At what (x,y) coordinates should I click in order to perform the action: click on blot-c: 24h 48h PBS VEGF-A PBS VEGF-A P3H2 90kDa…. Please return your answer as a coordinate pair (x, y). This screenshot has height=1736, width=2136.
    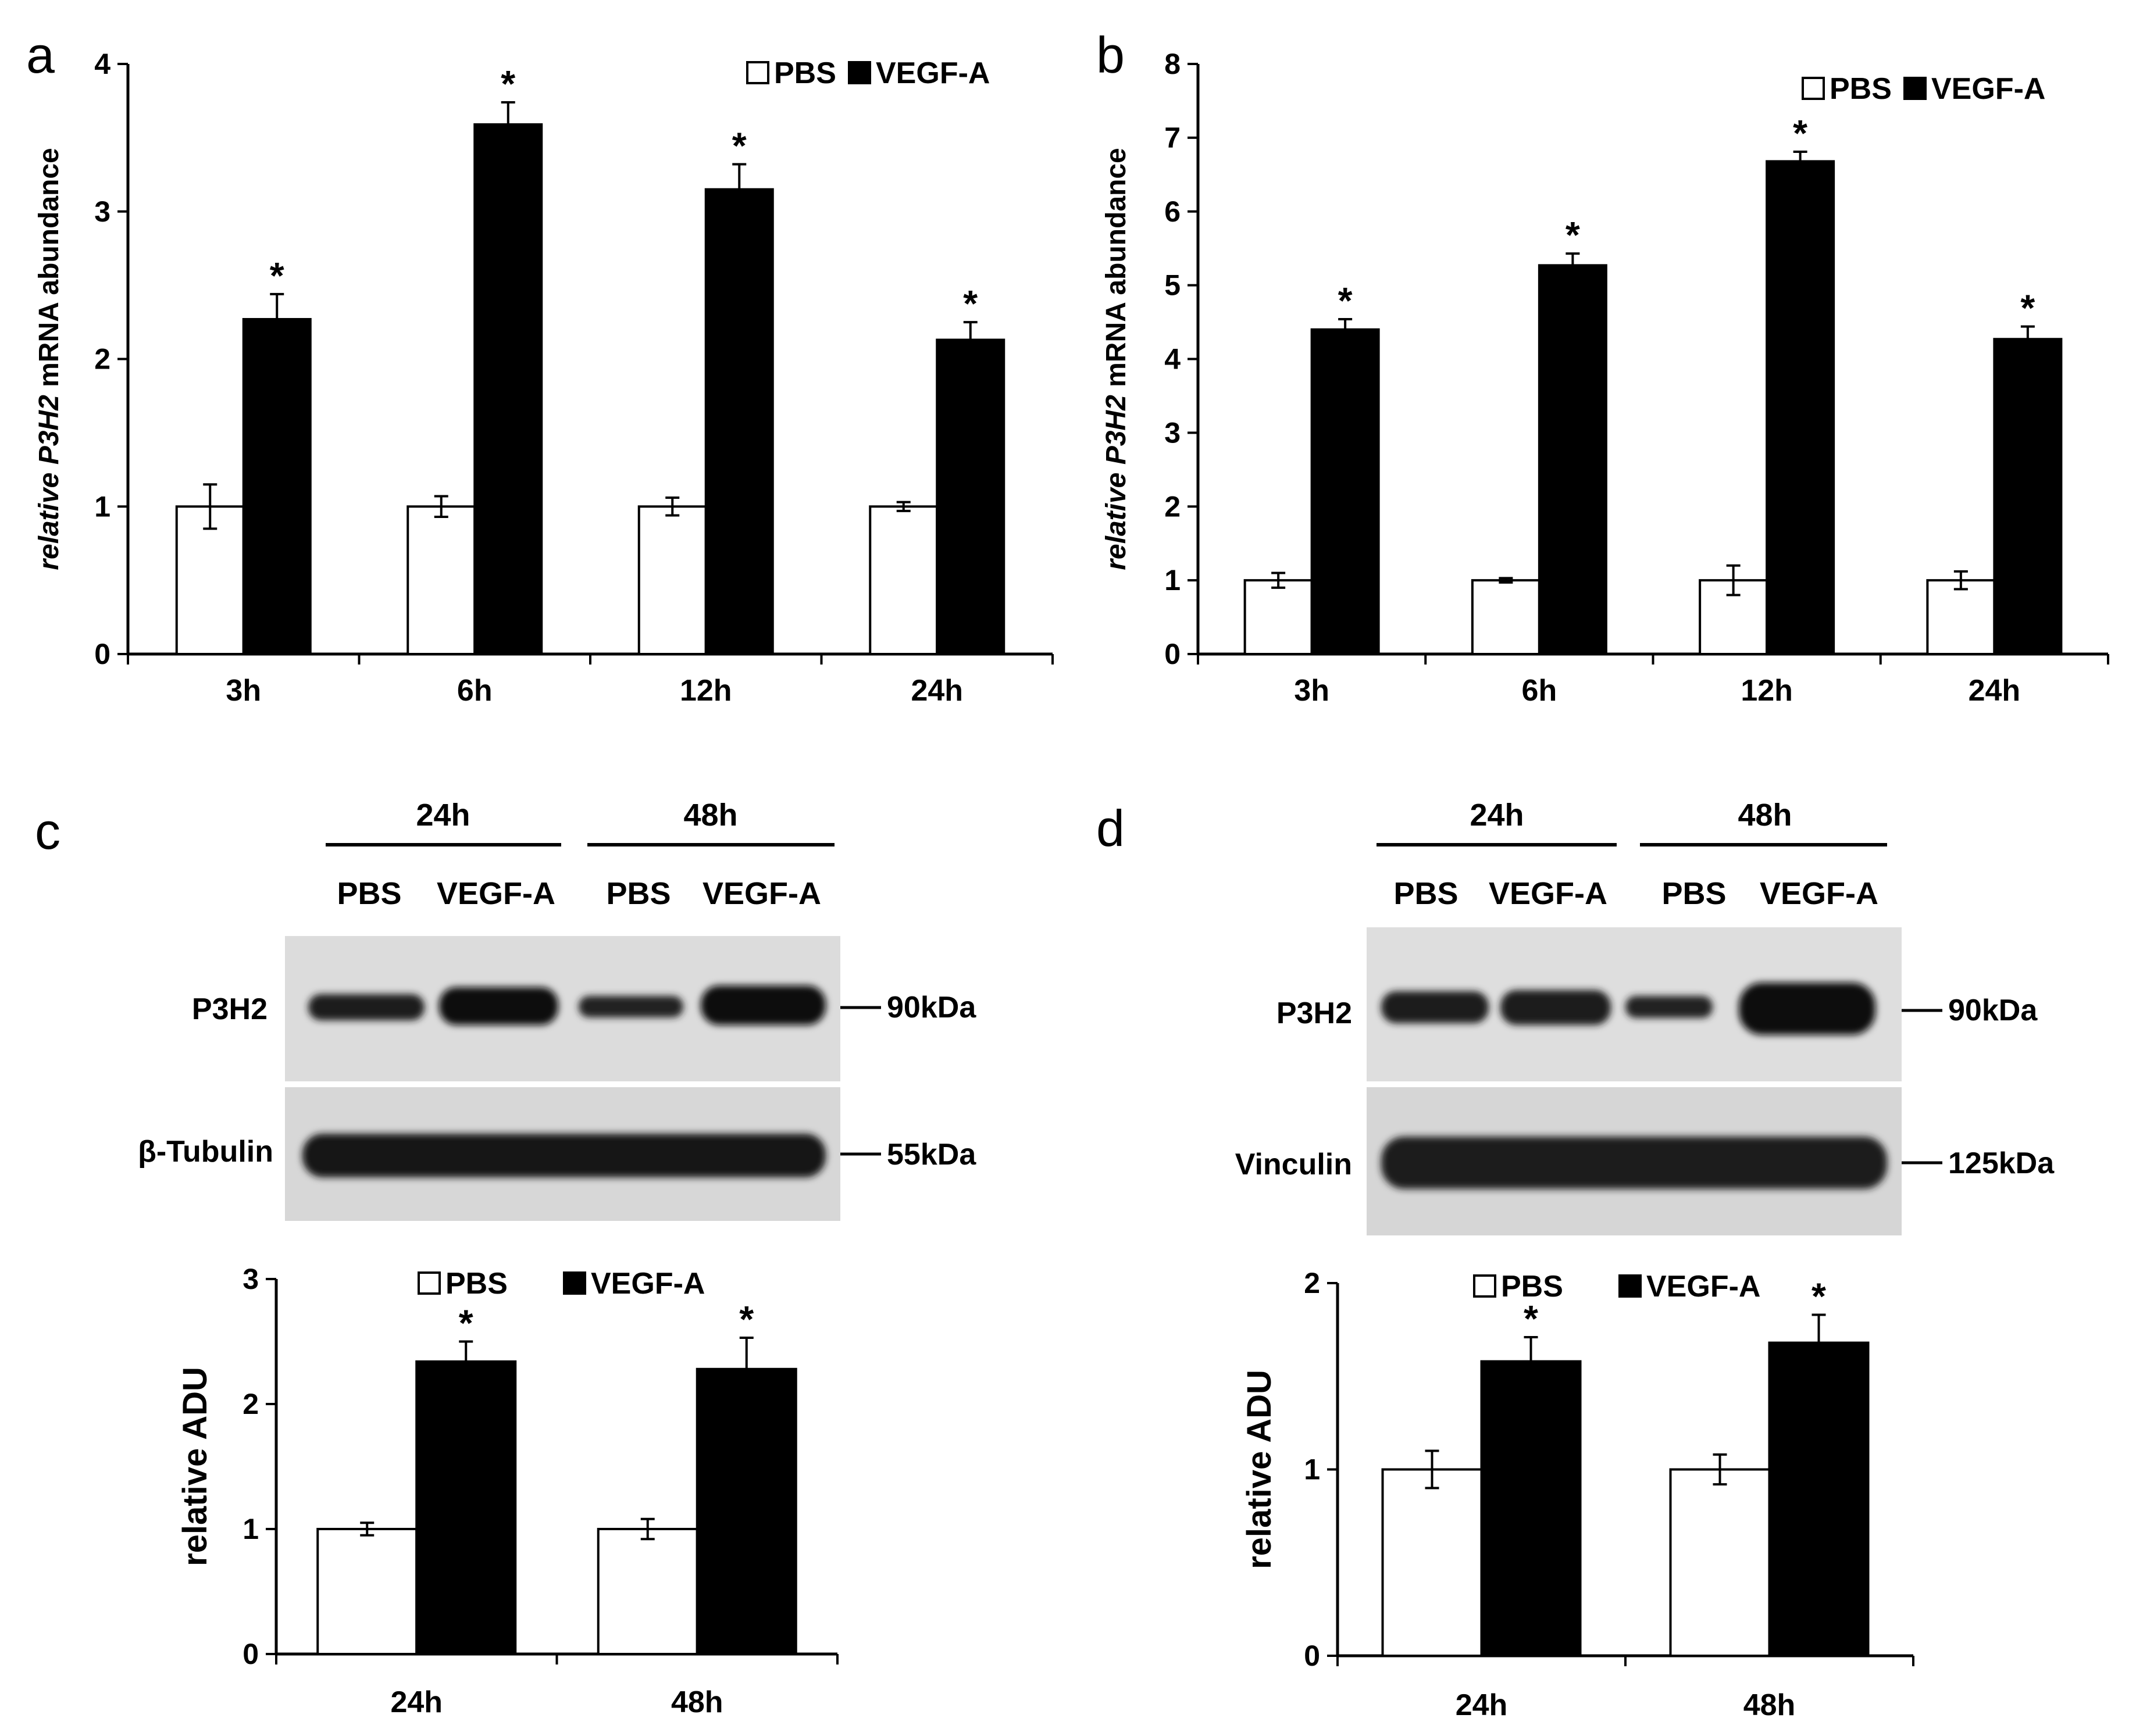
    Looking at the image, I should click on (557, 1009).